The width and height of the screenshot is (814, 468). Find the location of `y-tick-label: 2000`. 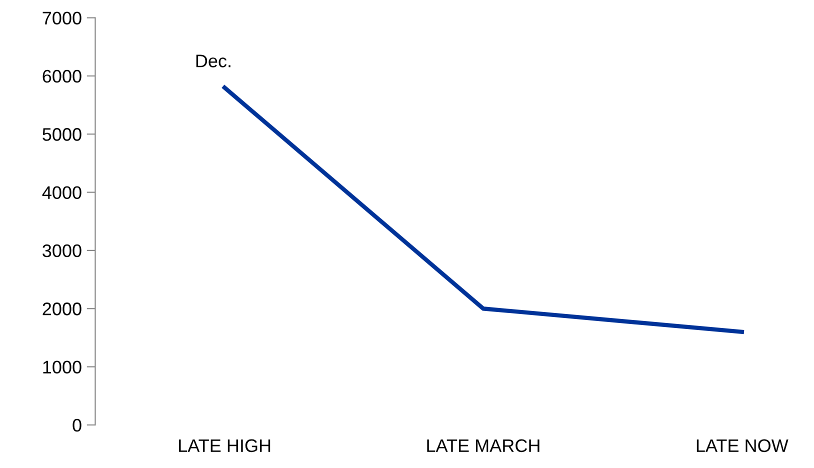

y-tick-label: 2000 is located at coordinates (62, 309).